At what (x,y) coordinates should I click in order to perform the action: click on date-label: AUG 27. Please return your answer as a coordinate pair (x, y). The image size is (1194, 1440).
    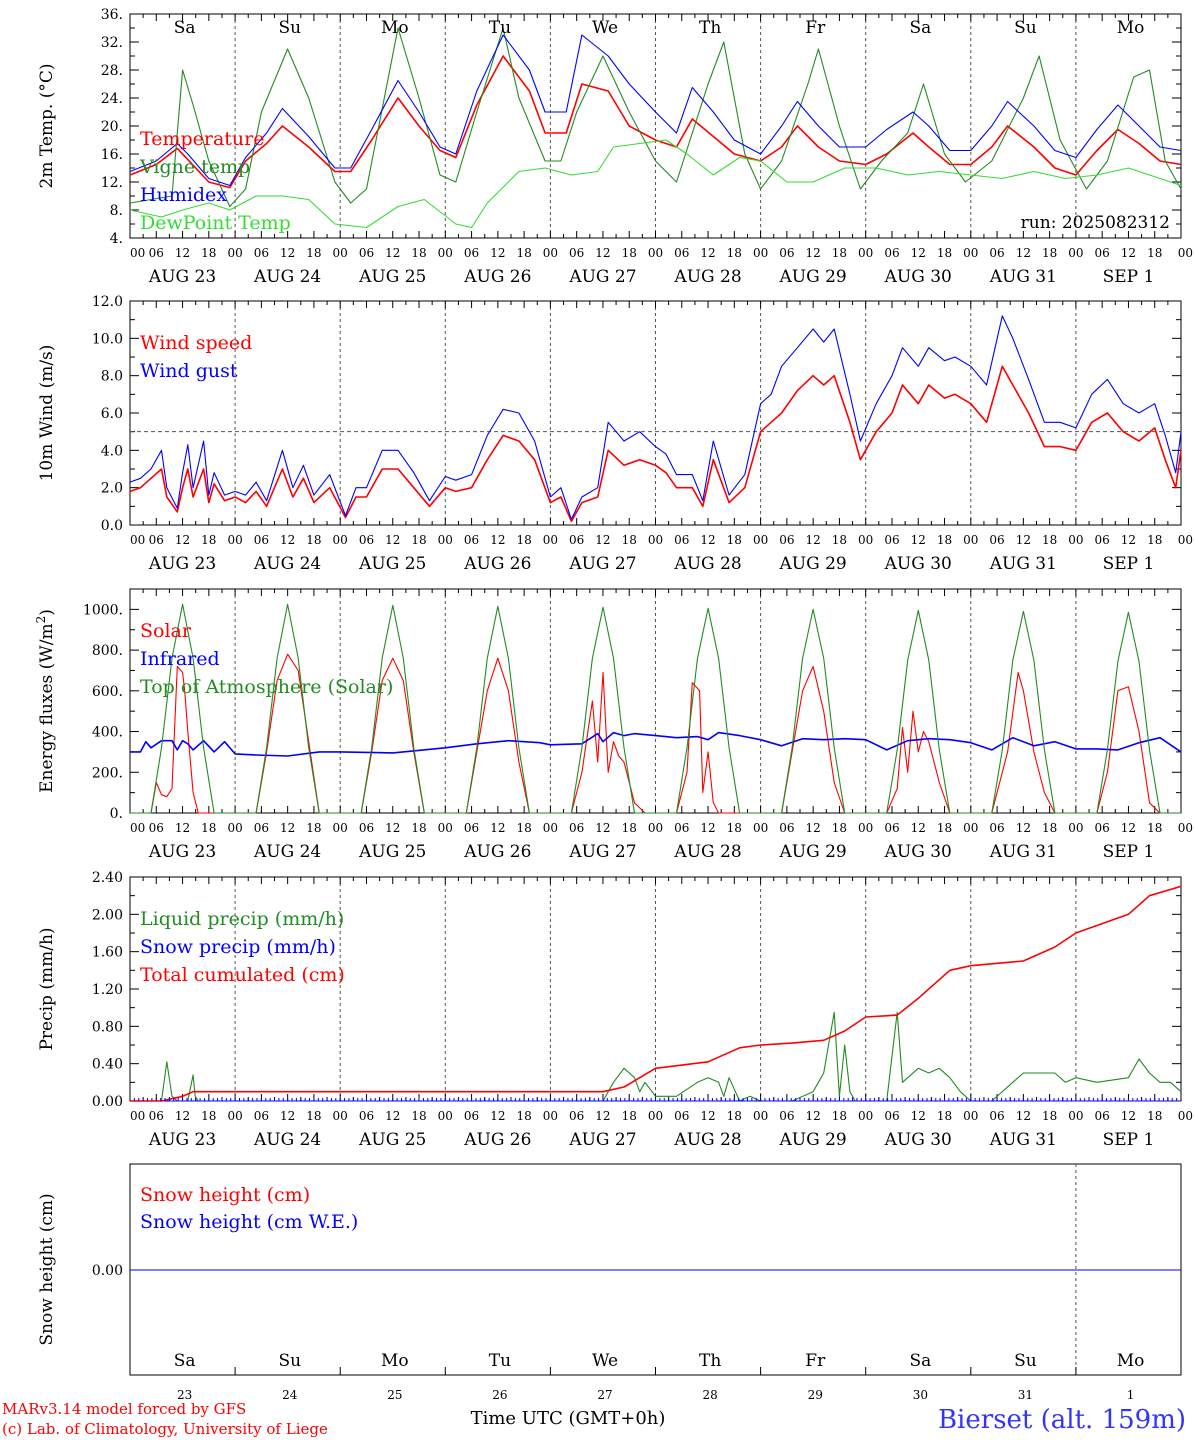
    Looking at the image, I should click on (602, 852).